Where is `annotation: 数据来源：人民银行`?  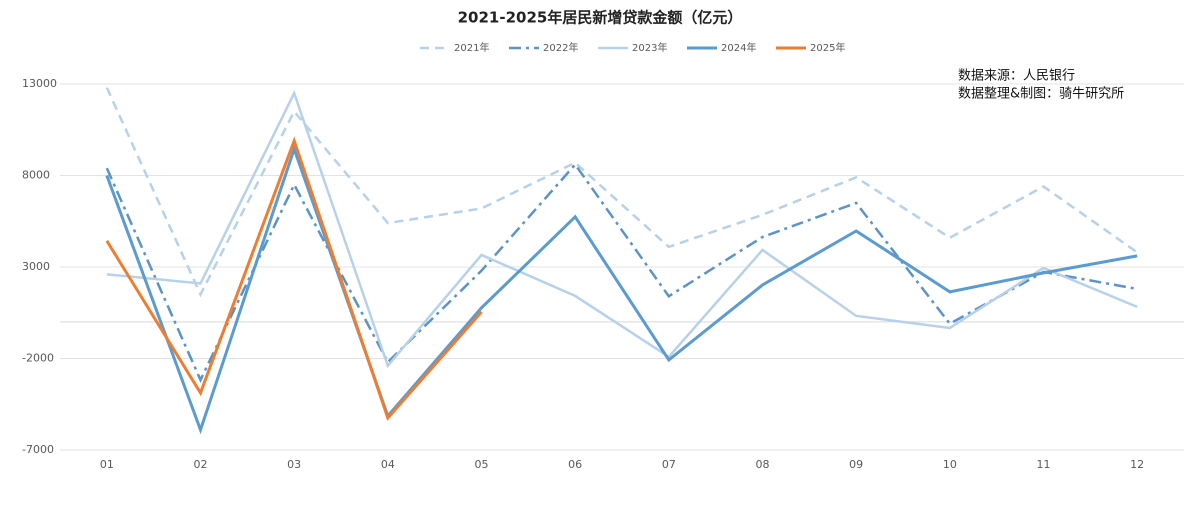
annotation: 数据来源：人民银行 is located at coordinates (1016, 76).